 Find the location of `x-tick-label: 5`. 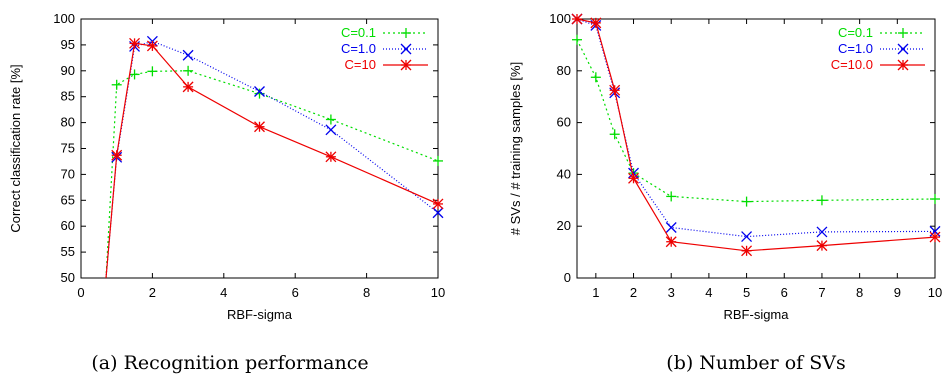

x-tick-label: 5 is located at coordinates (746, 292).